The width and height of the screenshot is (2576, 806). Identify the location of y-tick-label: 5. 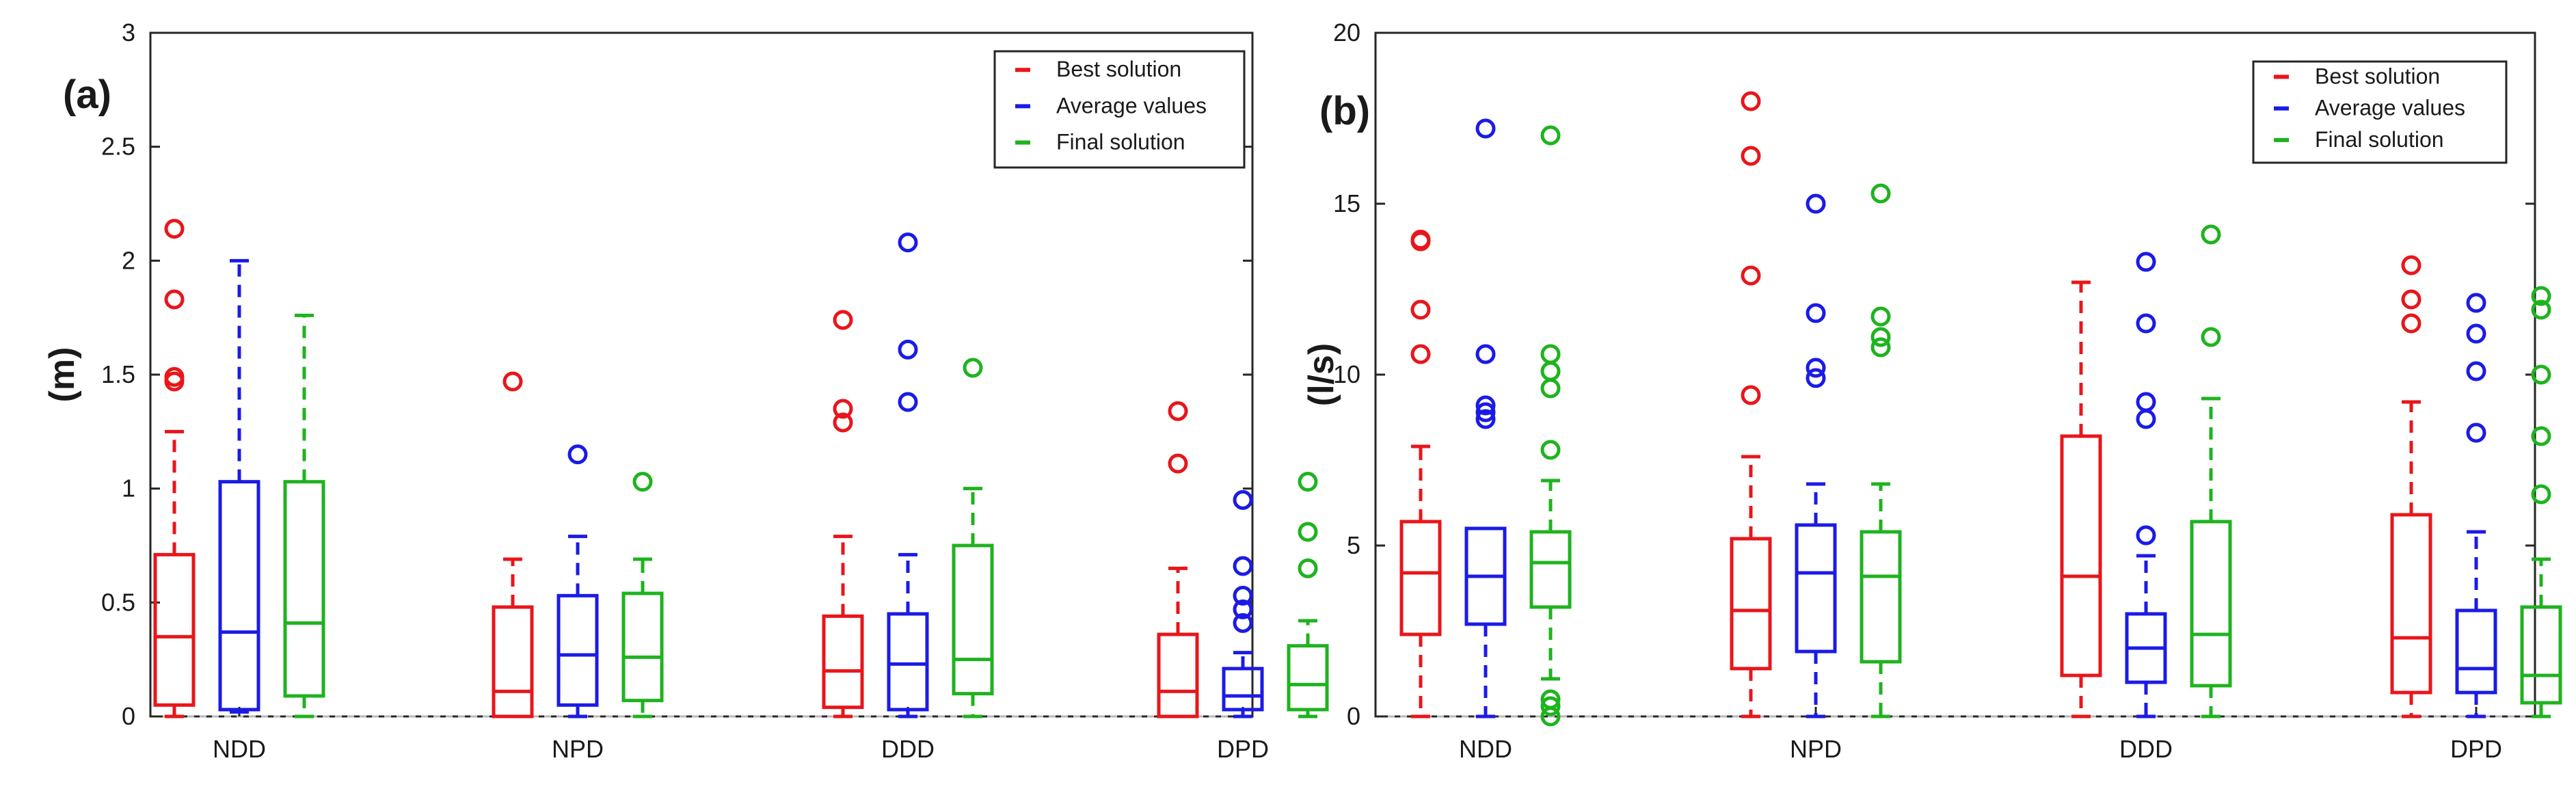
(1353, 545).